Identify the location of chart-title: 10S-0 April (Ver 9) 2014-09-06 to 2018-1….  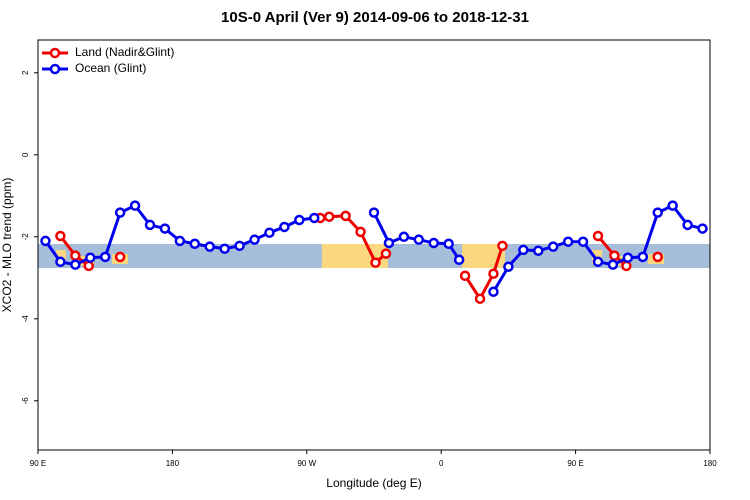
(375, 17).